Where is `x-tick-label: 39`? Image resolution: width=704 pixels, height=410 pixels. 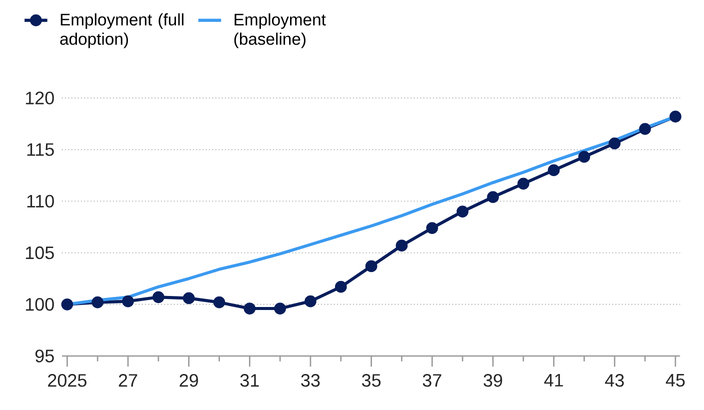
x-tick-label: 39 is located at coordinates (493, 380).